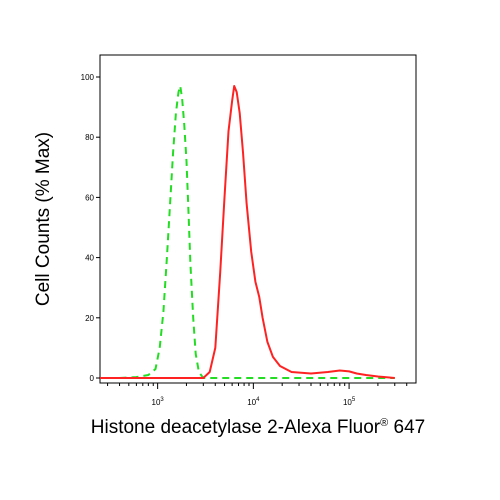 The height and width of the screenshot is (500, 500). I want to click on y-tick-label: 40, so click(89, 258).